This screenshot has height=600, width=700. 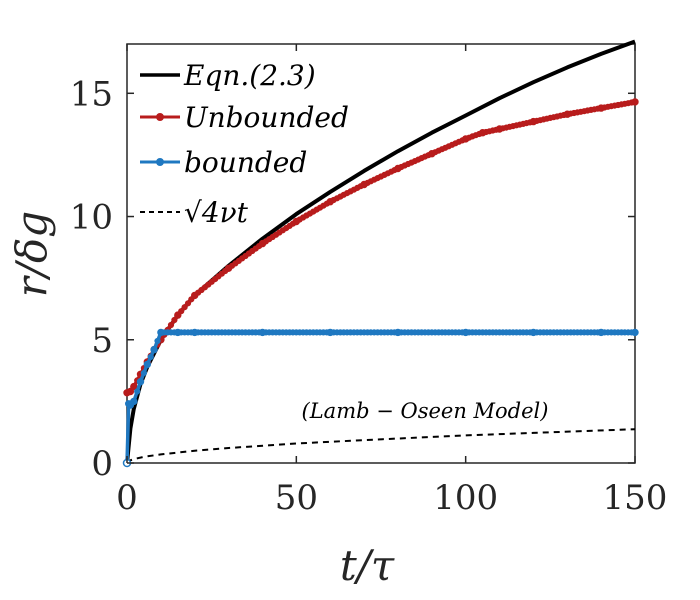 I want to click on y-tick-label: 10, so click(x=91, y=218).